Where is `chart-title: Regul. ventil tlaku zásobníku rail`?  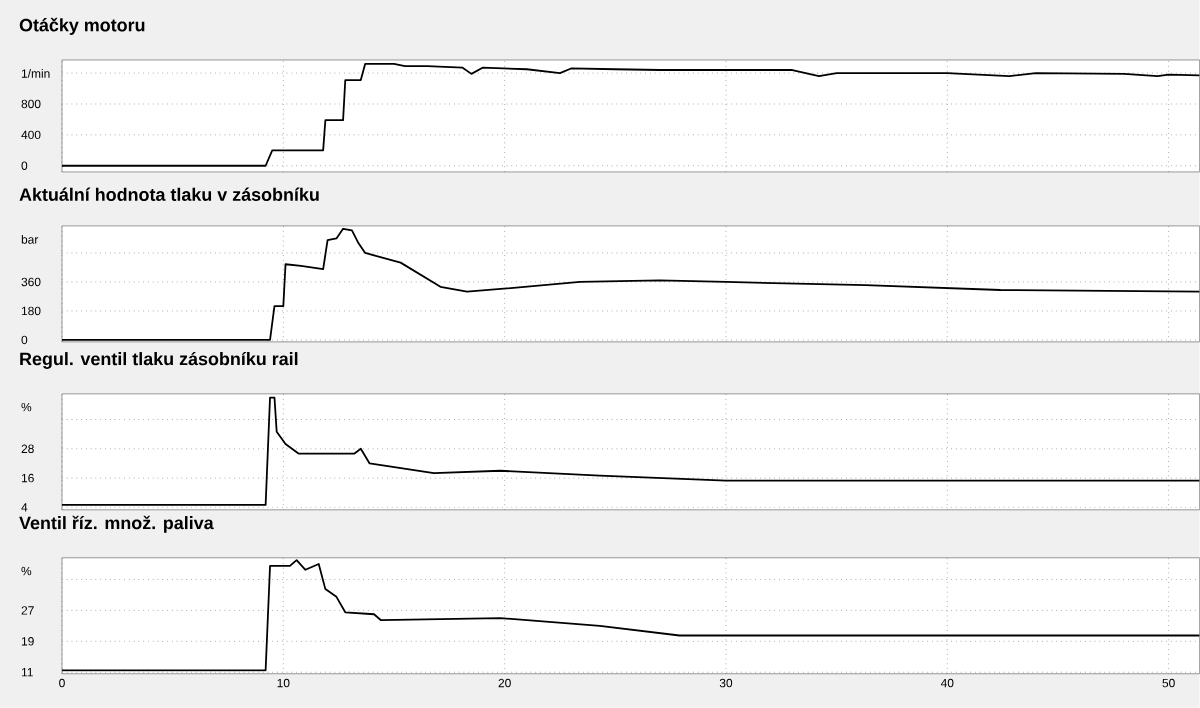 chart-title: Regul. ventil tlaku zásobníku rail is located at coordinates (159, 361).